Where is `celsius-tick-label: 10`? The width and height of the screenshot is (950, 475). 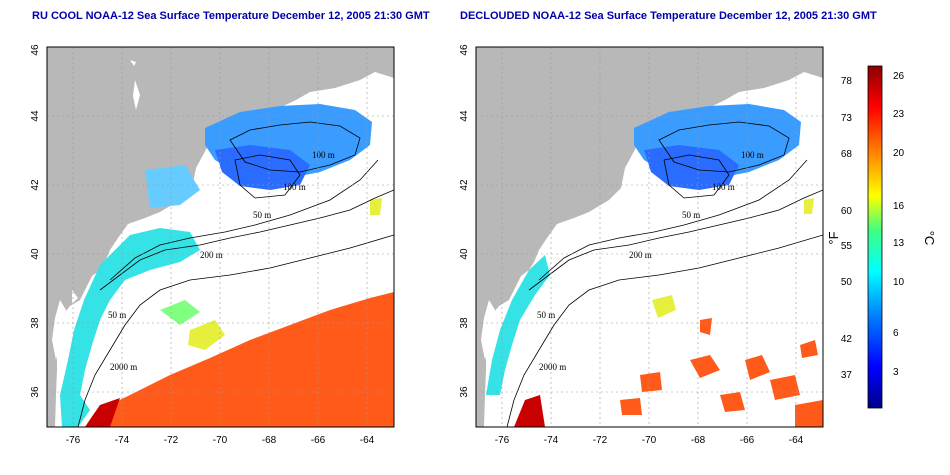 celsius-tick-label: 10 is located at coordinates (899, 282).